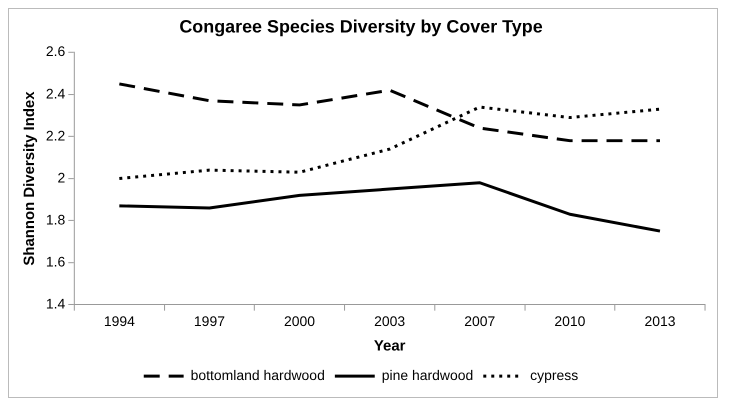 The width and height of the screenshot is (730, 409). What do you see at coordinates (390, 320) in the screenshot?
I see `x-tick-label: 2003` at bounding box center [390, 320].